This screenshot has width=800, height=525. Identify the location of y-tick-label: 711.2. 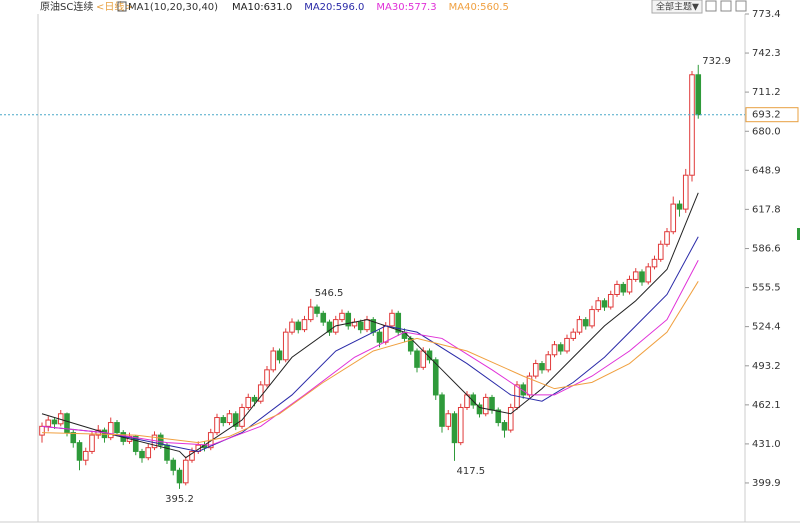
(766, 92).